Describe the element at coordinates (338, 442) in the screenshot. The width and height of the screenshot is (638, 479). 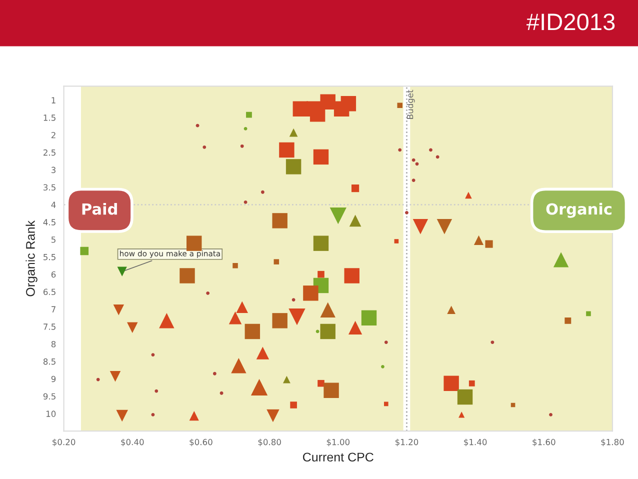
I see `x-tick-label: $1.00` at that location.